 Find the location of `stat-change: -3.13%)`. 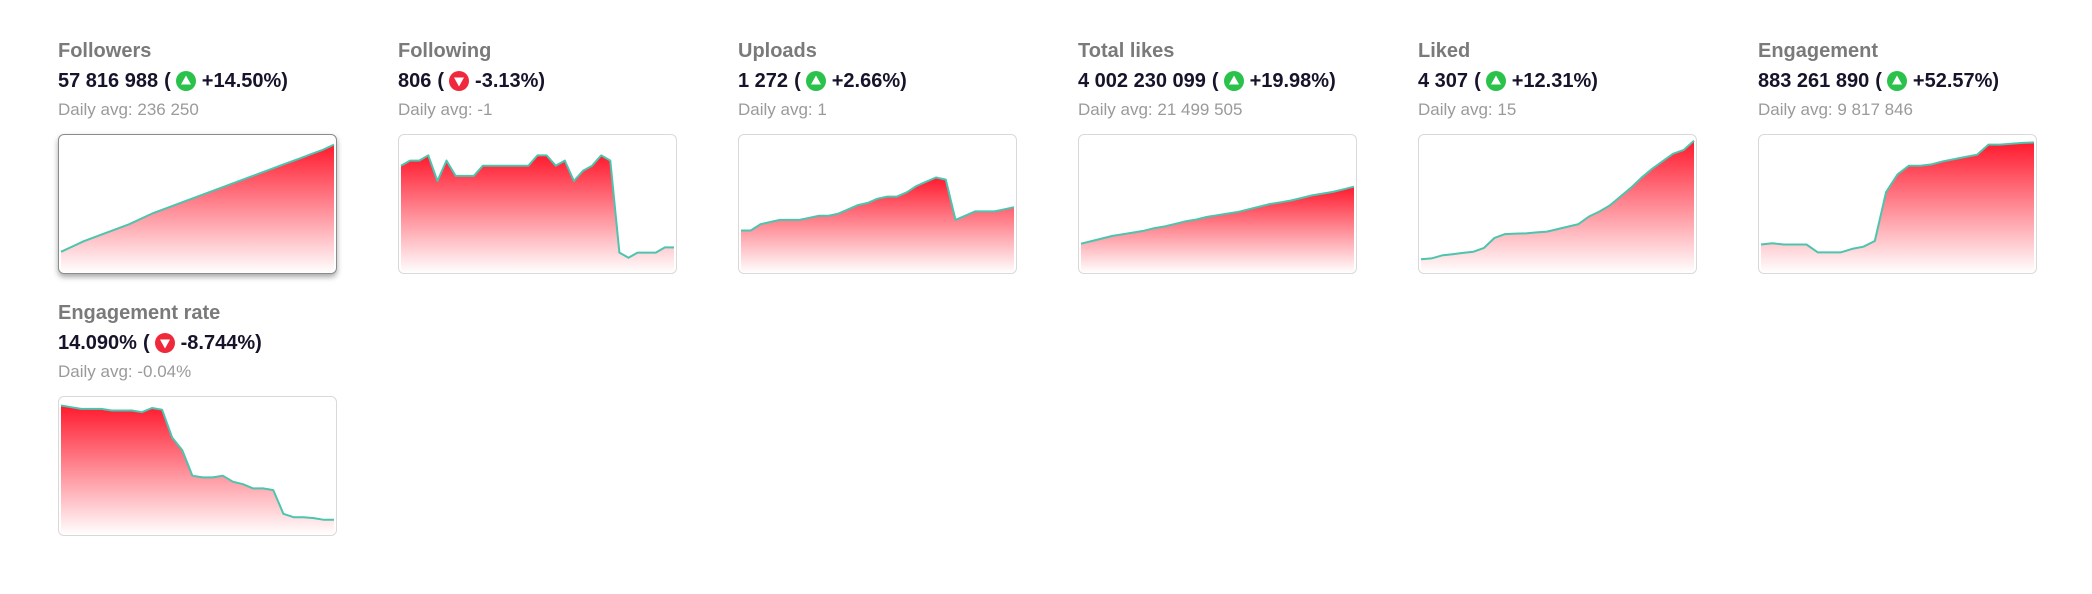

stat-change: -3.13%) is located at coordinates (510, 81).